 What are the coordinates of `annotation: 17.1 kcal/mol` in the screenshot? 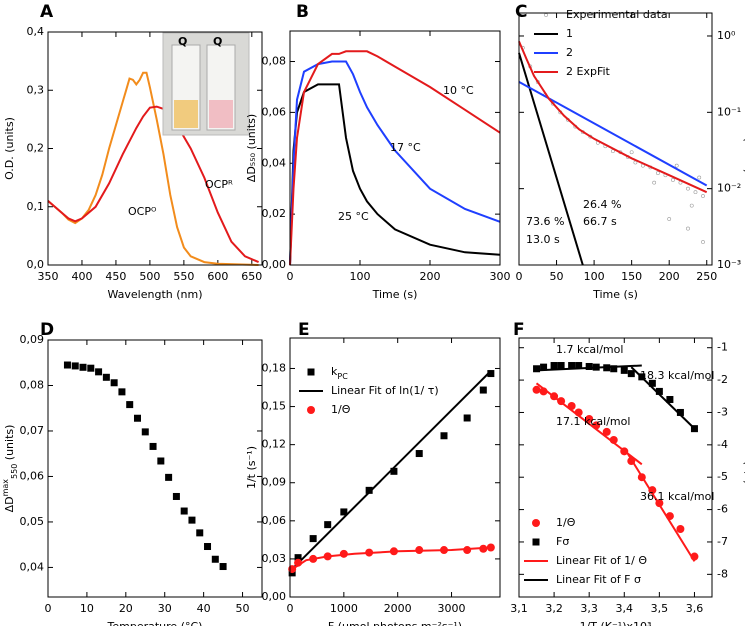 It's located at (593, 421).